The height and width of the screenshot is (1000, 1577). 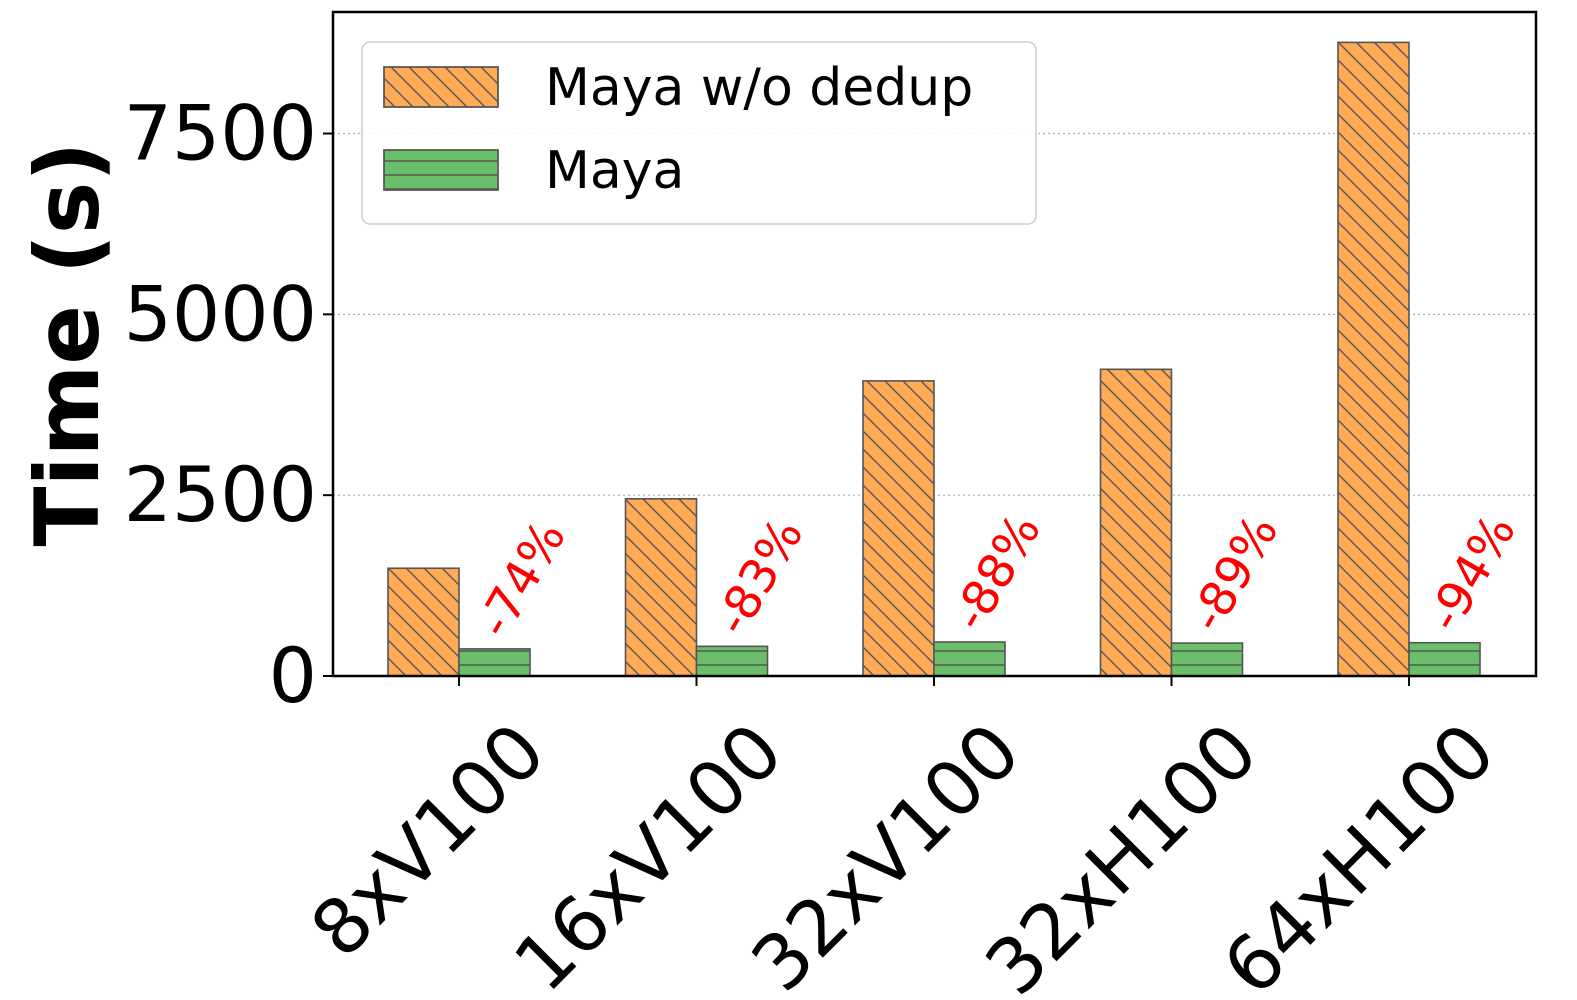 I want to click on y-tick-label: 0, so click(x=293, y=675).